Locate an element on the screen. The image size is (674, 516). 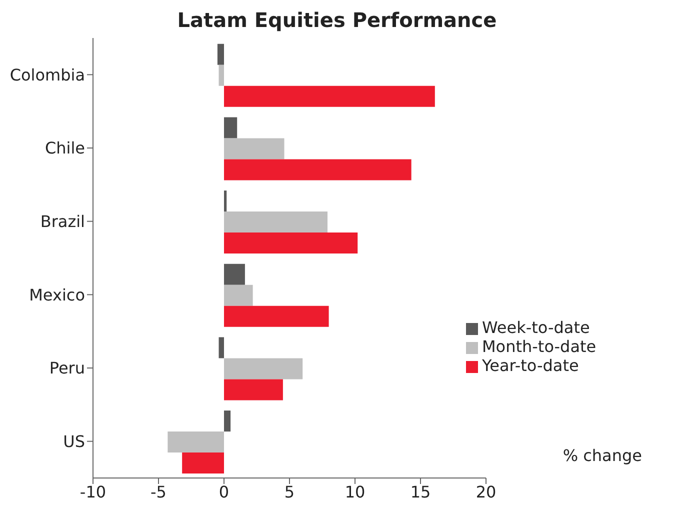
x-tick-label: 5 is located at coordinates (289, 492).